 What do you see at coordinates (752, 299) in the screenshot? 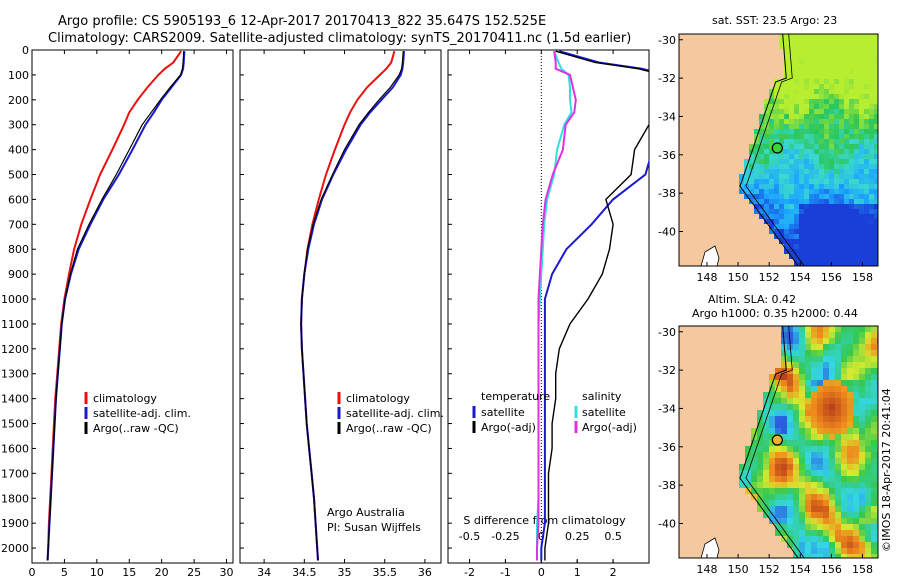
I see `sla-map-title-line1: Altim. SLA: 0.42` at bounding box center [752, 299].